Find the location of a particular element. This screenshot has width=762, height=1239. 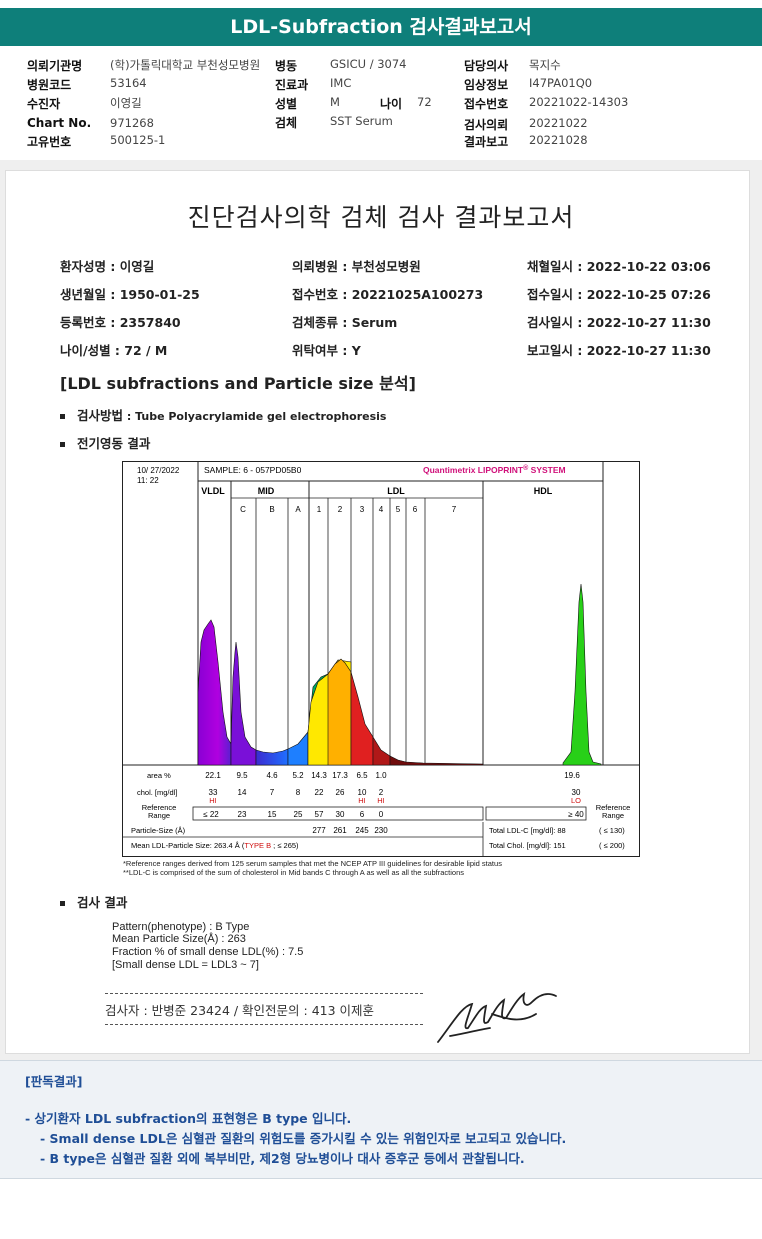

value-physician: 목지수 is located at coordinates (545, 65).